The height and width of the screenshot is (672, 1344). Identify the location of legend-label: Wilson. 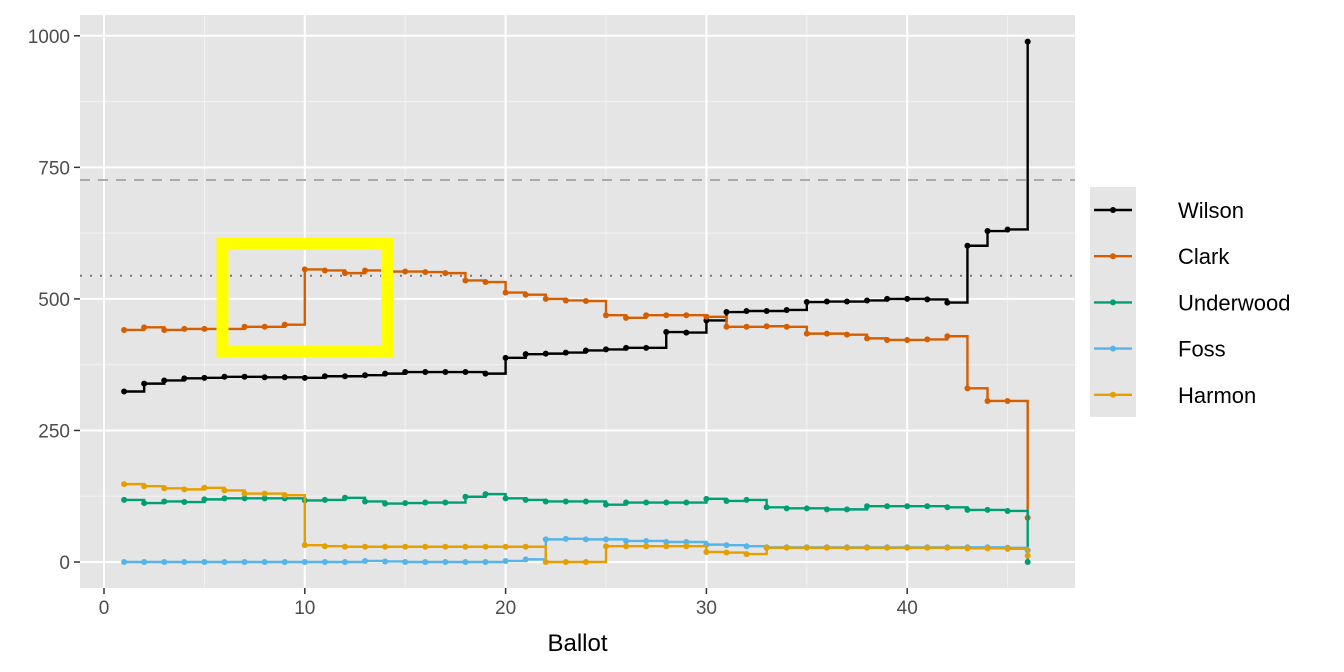
(1211, 210).